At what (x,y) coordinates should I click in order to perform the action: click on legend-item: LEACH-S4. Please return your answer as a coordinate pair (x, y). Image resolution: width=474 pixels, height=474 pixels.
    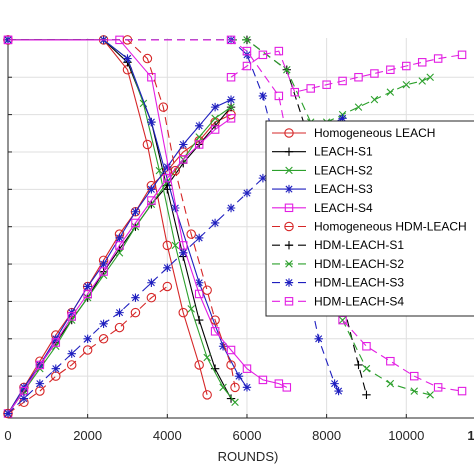
    Looking at the image, I should click on (322, 208).